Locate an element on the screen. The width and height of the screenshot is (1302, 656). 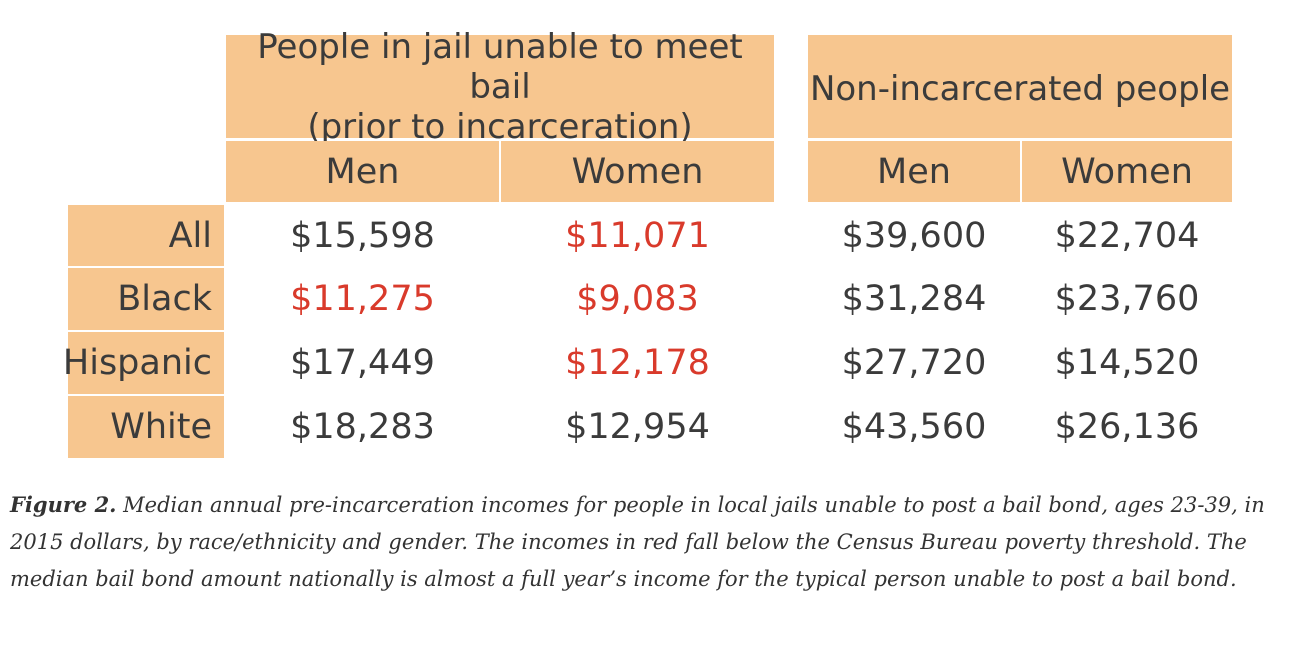
group-header-nonincarcerated-label: Non-incarcerated people is located at coordinates (1020, 88).